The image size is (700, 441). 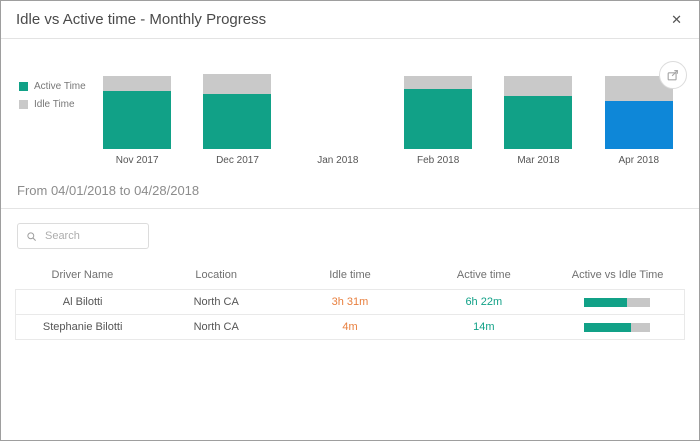 What do you see at coordinates (639, 160) in the screenshot?
I see `category-label-apr-2018: Apr 2018` at bounding box center [639, 160].